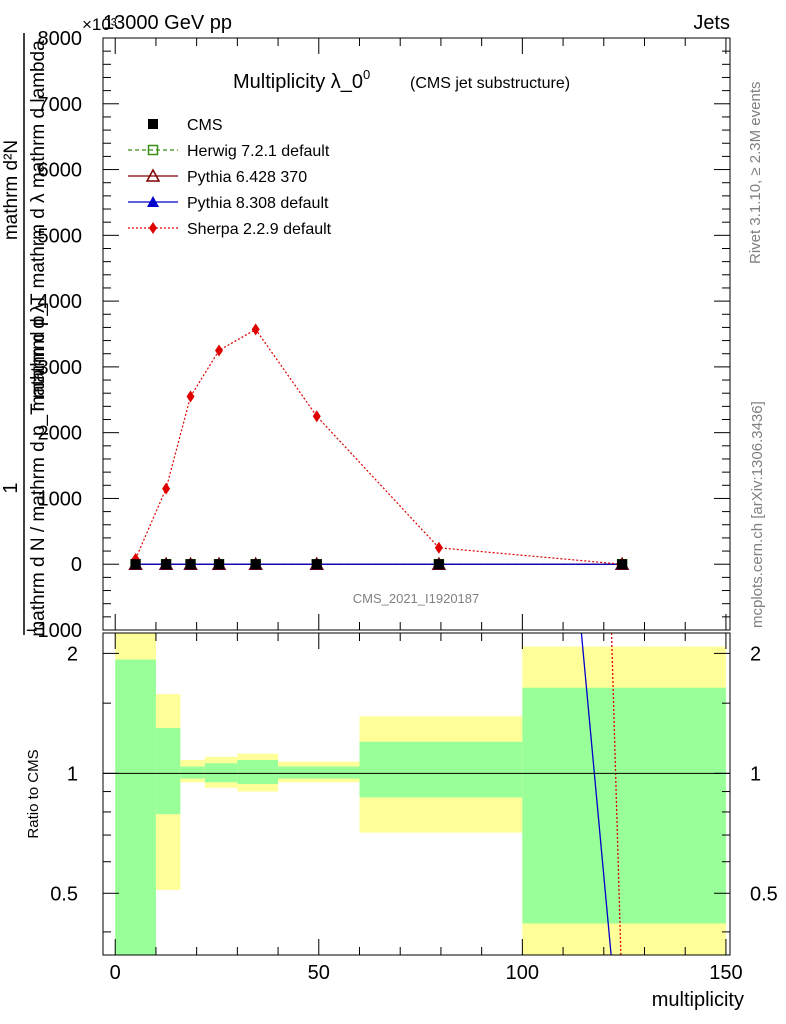 The height and width of the screenshot is (1024, 786). What do you see at coordinates (72, 654) in the screenshot?
I see `ratio-y-tick-label: 2` at bounding box center [72, 654].